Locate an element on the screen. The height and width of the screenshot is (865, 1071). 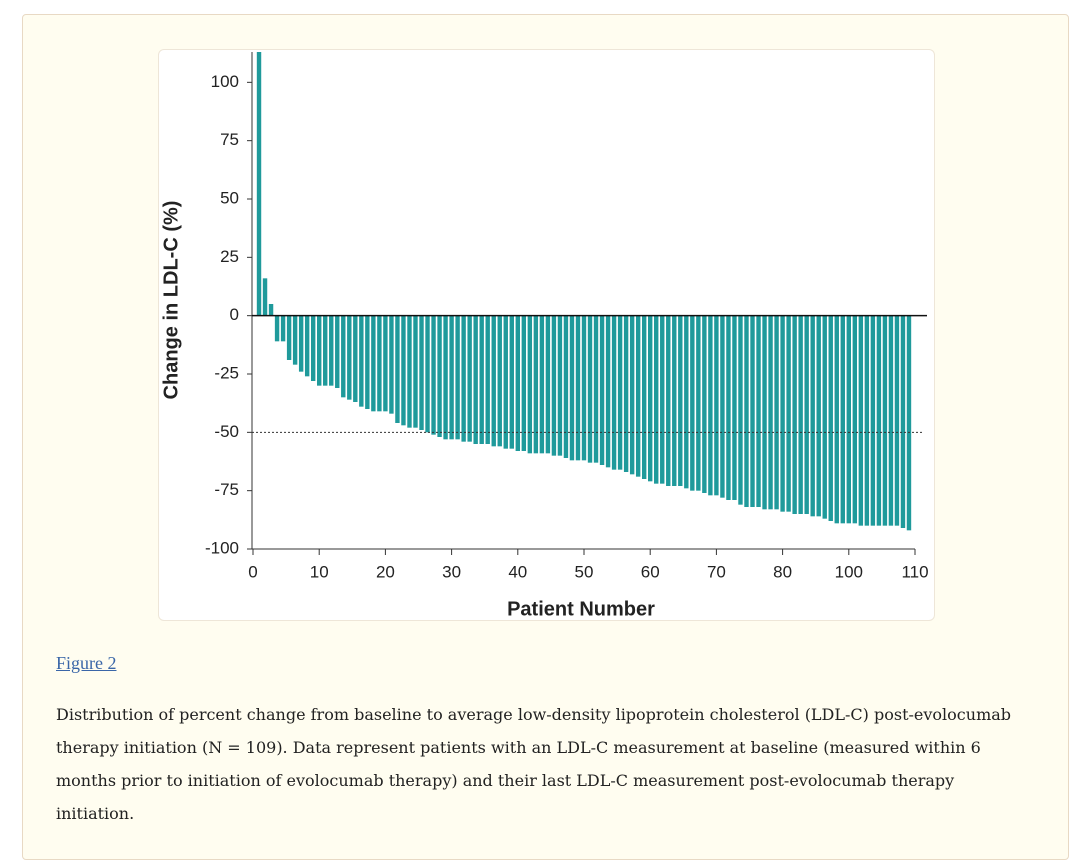
x-tick-label: 20 is located at coordinates (385, 571).